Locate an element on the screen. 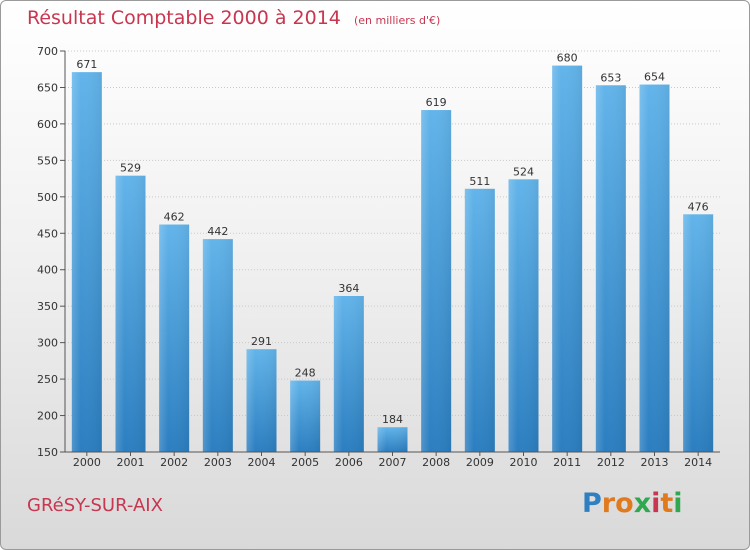 The width and height of the screenshot is (750, 550). y-tick-label: 700 is located at coordinates (47, 51).